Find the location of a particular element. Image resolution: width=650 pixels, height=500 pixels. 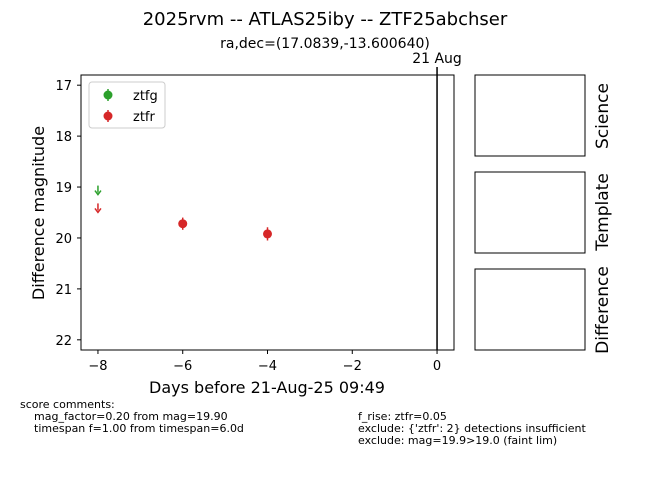

y-tick-label: 22 is located at coordinates (63, 341).